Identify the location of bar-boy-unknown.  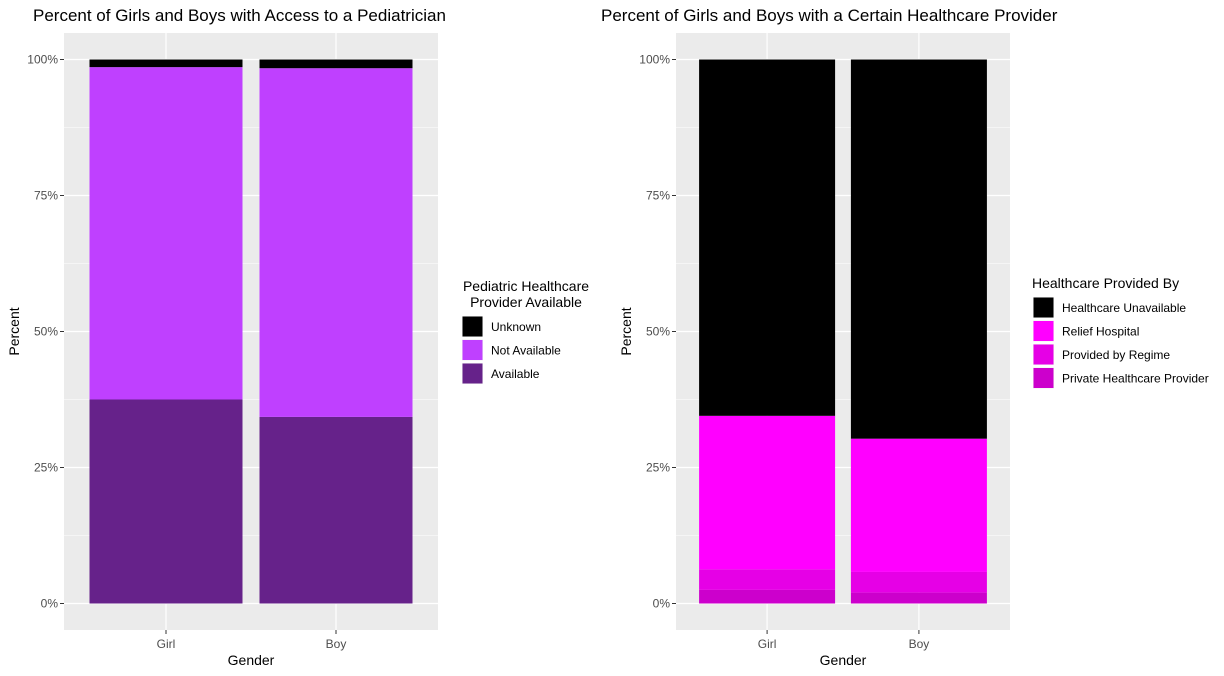
(336, 64).